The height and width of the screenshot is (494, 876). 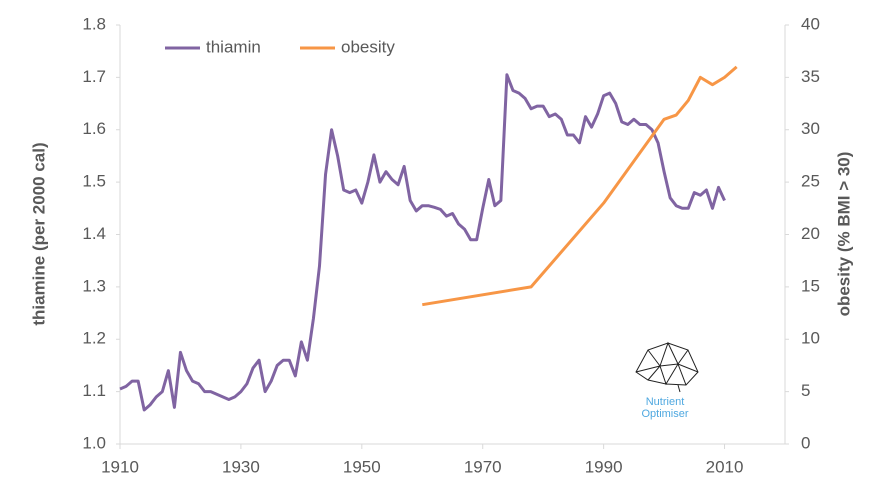 I want to click on y-tick-label: 1.8, so click(x=94, y=23).